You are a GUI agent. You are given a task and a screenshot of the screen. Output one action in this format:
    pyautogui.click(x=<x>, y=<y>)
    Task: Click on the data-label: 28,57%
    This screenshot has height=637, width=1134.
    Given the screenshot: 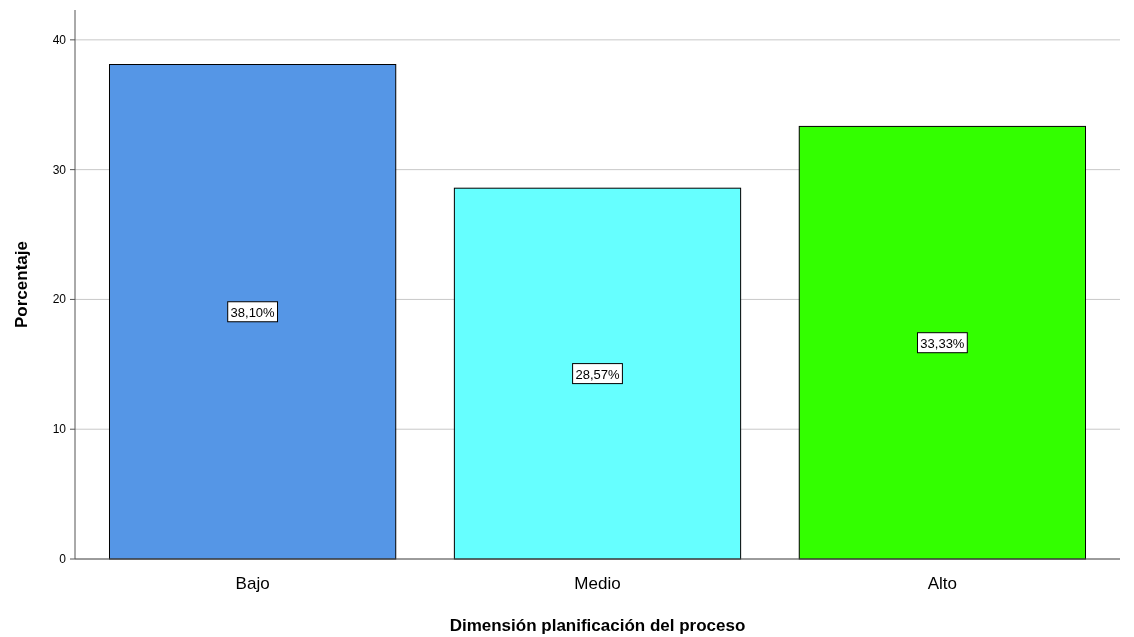 What is the action you would take?
    pyautogui.click(x=597, y=374)
    